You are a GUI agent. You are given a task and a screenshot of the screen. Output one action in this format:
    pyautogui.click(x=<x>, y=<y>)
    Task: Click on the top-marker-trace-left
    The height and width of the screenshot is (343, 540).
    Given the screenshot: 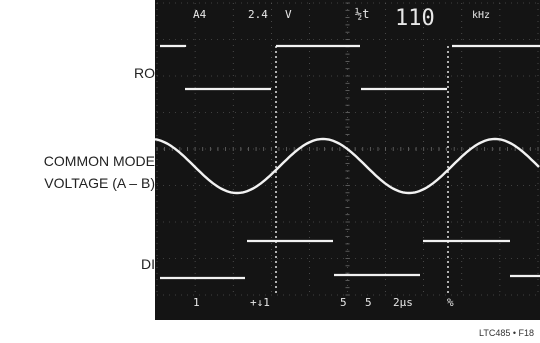 What is the action you would take?
    pyautogui.click(x=173, y=46)
    